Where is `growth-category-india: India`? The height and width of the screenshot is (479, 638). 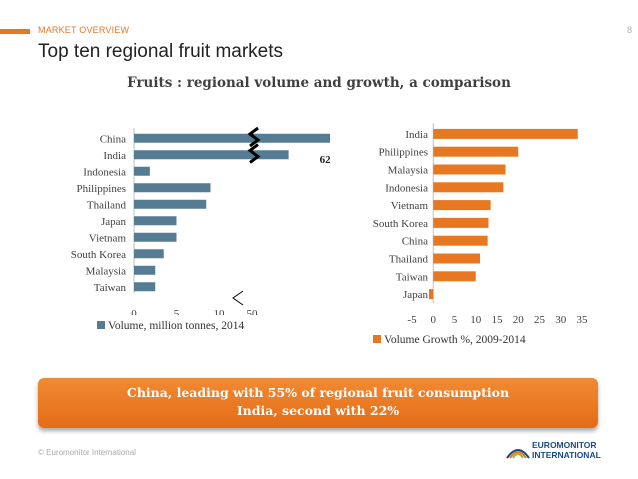
growth-category-india: India is located at coordinates (416, 135).